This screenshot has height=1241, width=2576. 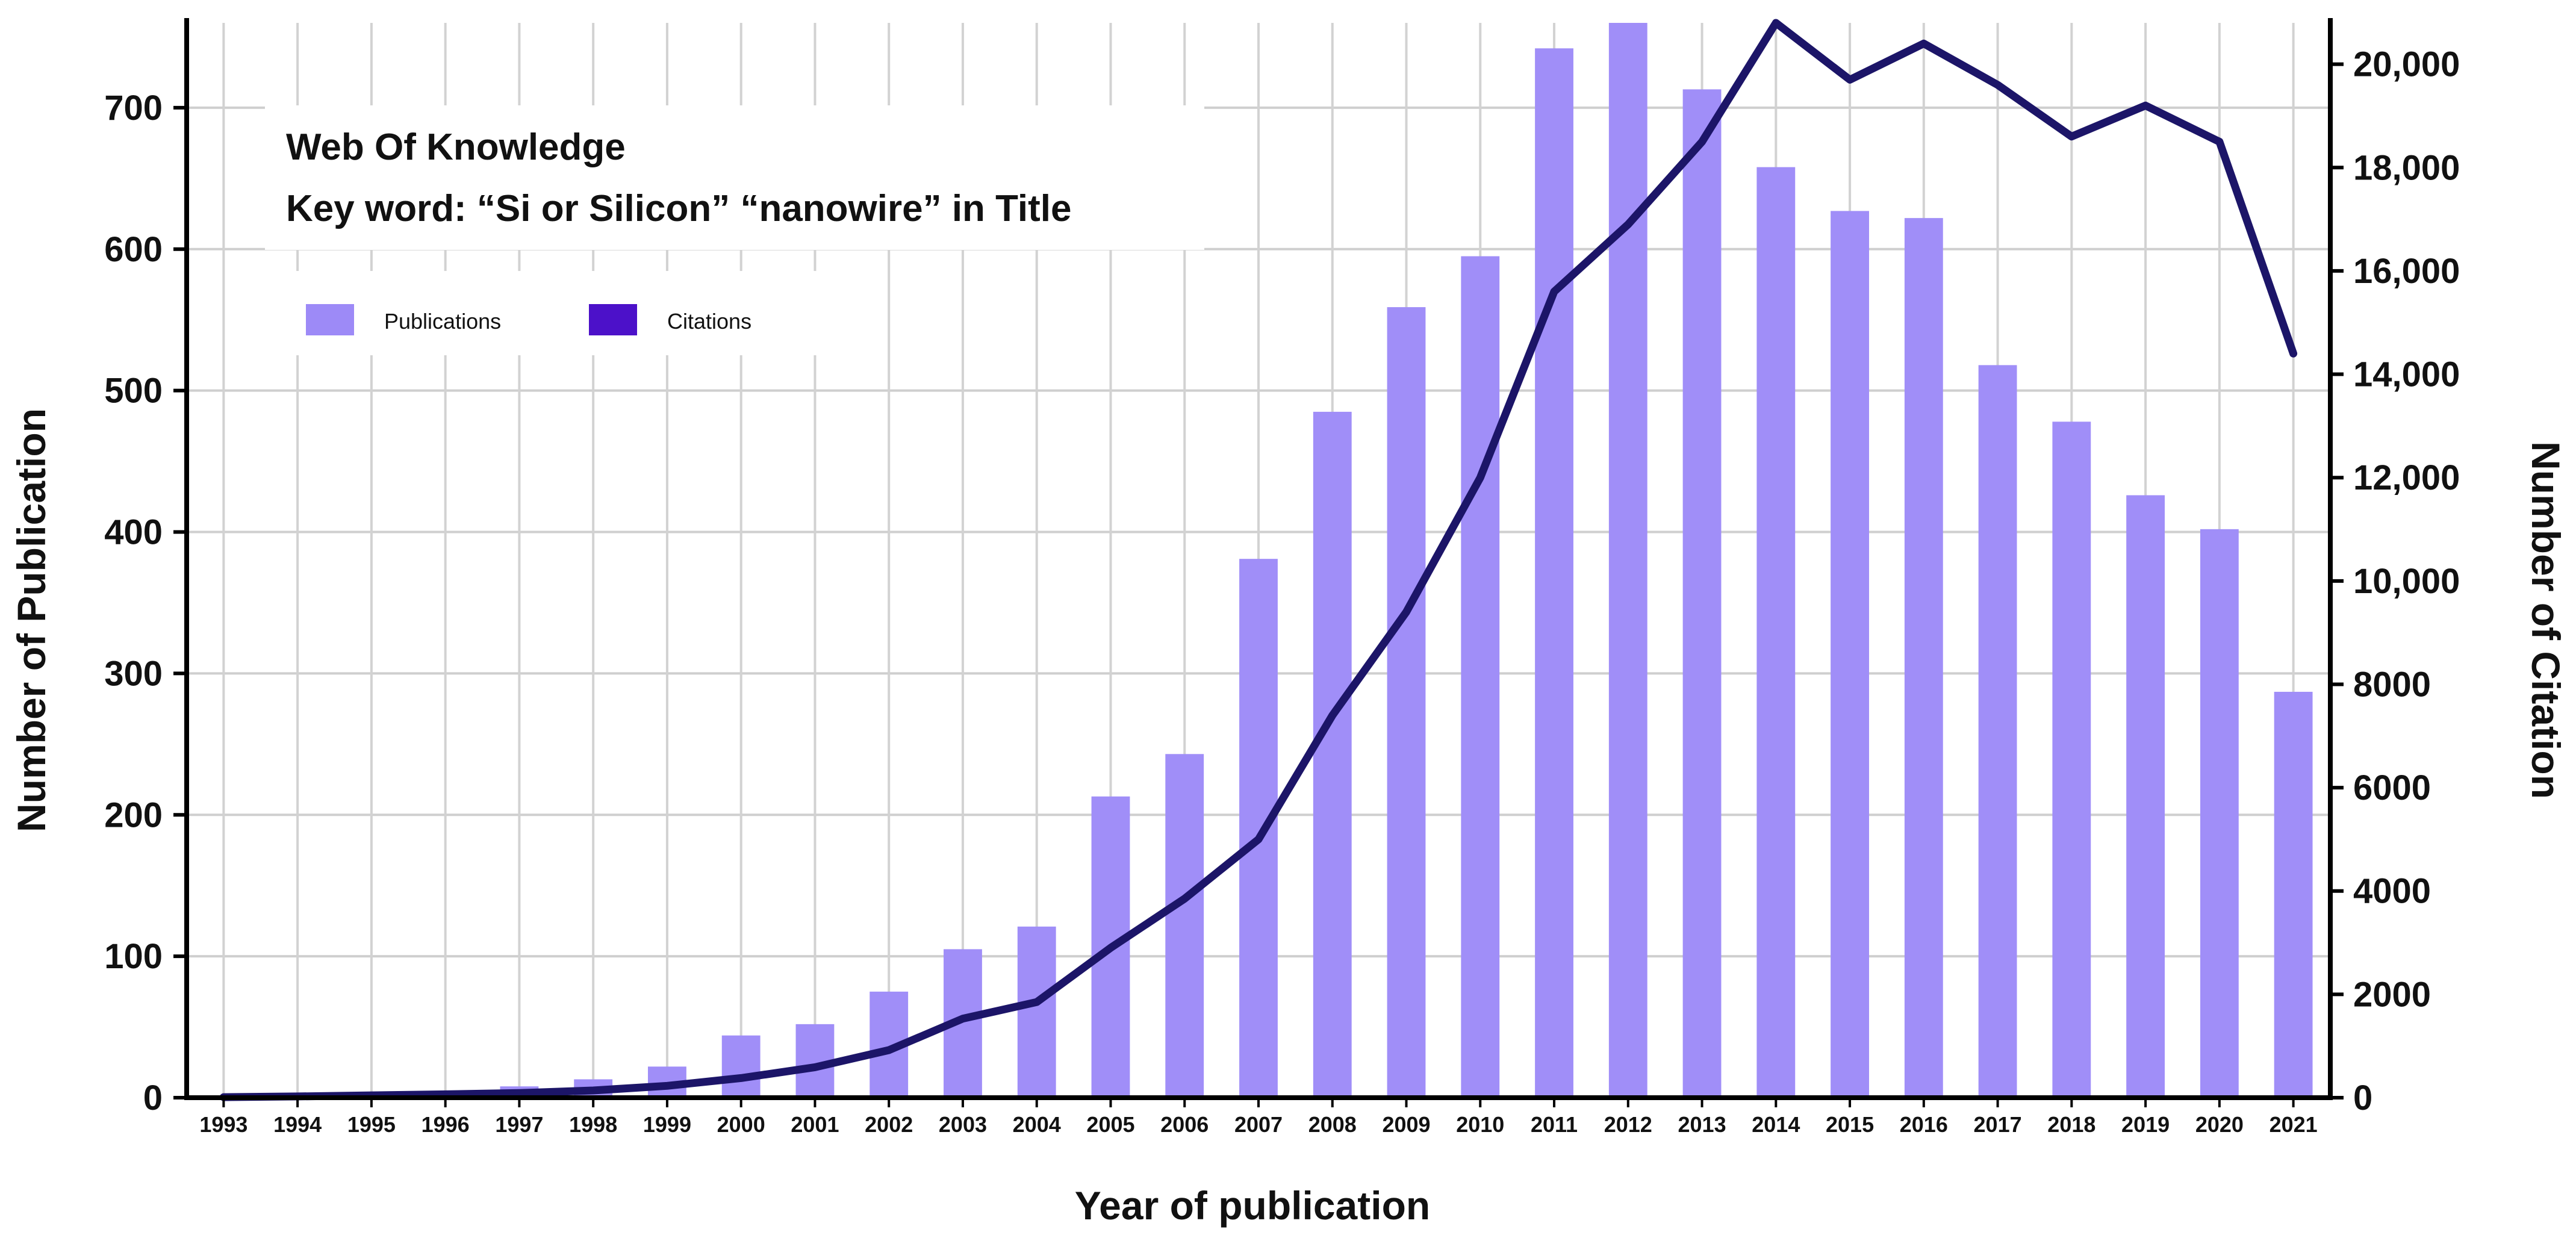 What do you see at coordinates (1407, 702) in the screenshot?
I see `bar-publications-2009` at bounding box center [1407, 702].